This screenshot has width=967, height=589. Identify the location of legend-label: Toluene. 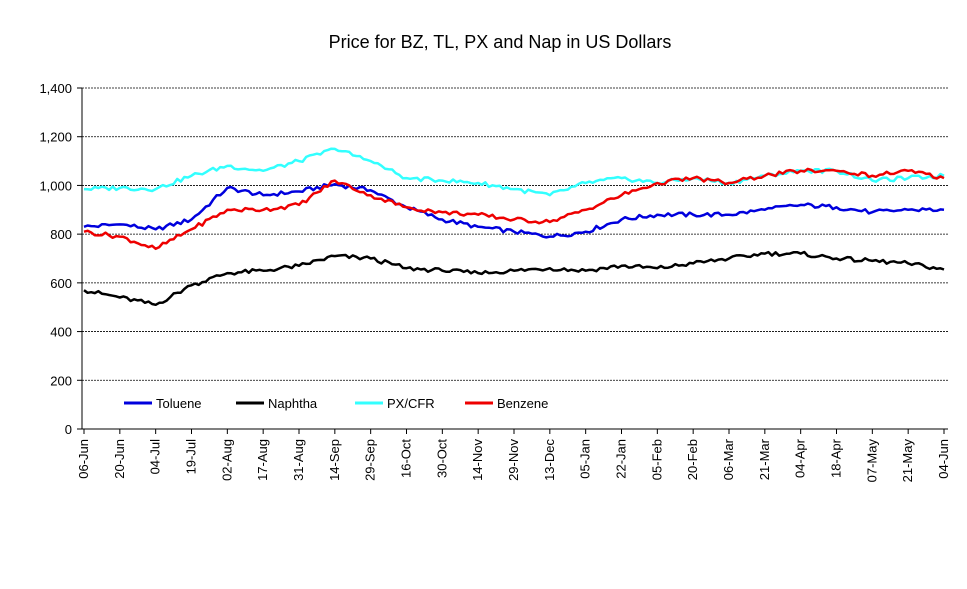
(179, 403).